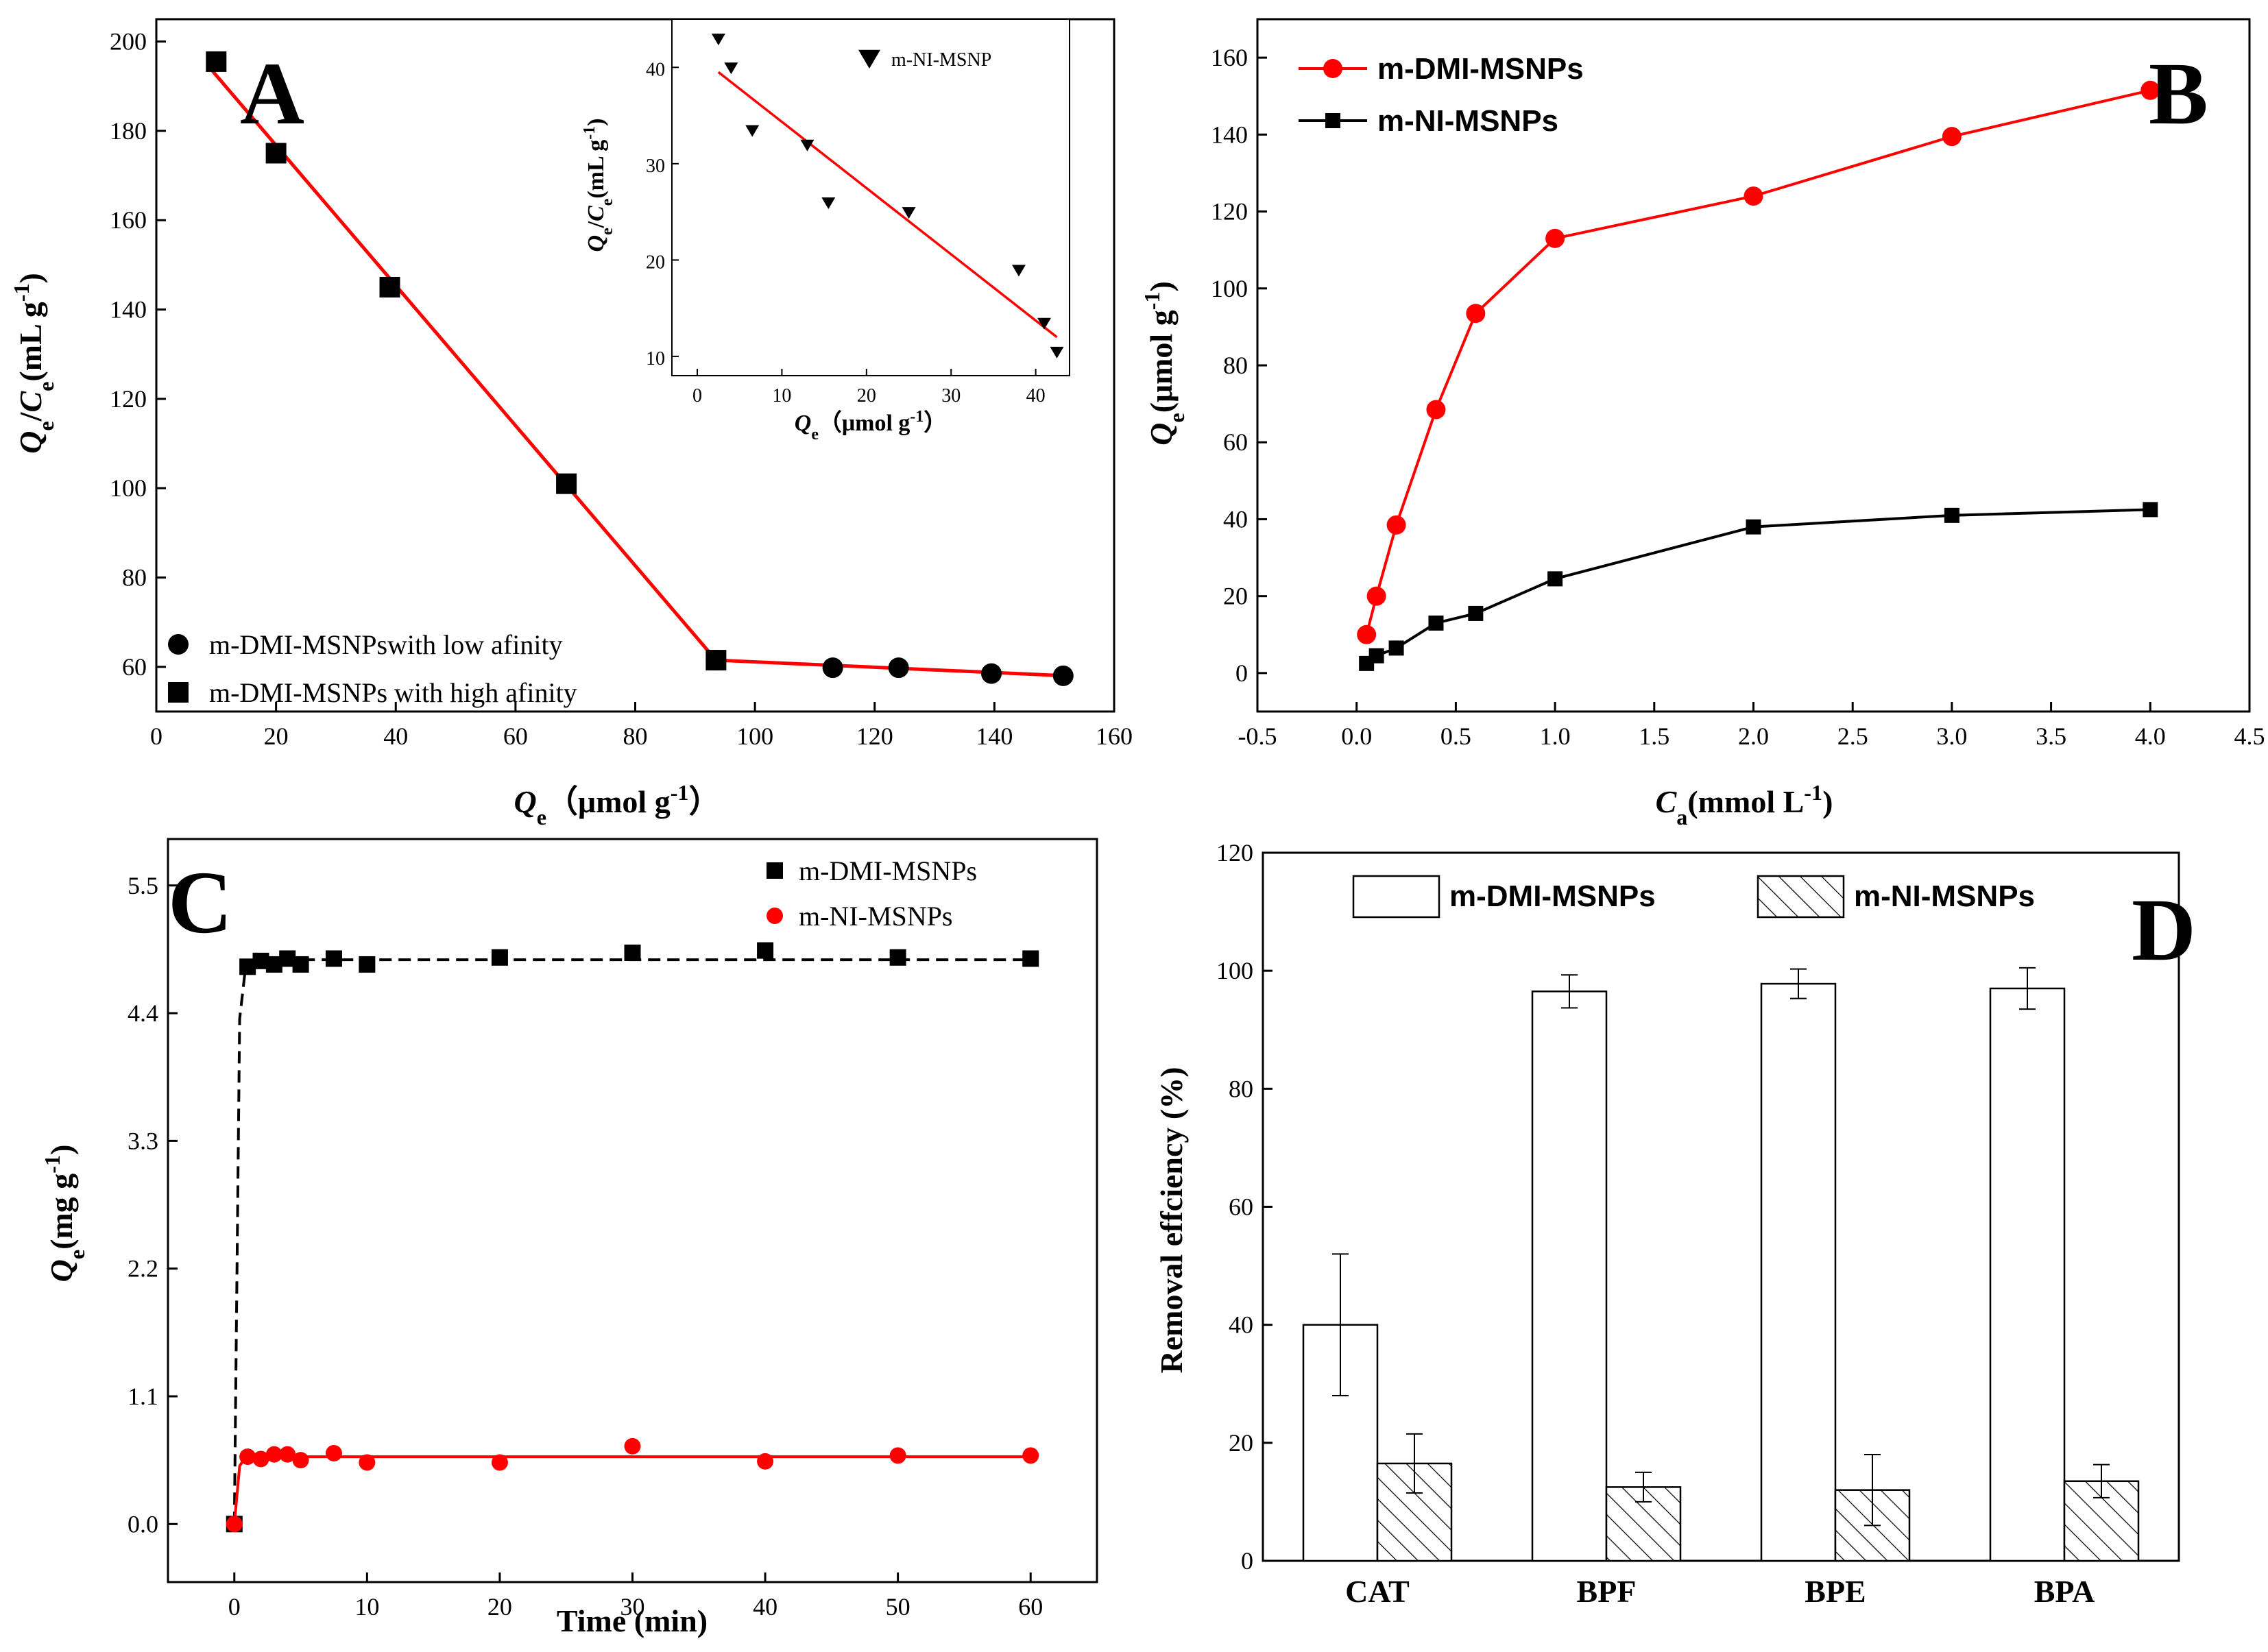  Describe the element at coordinates (178, 692) in the screenshot. I see `a-legend-marker` at that location.